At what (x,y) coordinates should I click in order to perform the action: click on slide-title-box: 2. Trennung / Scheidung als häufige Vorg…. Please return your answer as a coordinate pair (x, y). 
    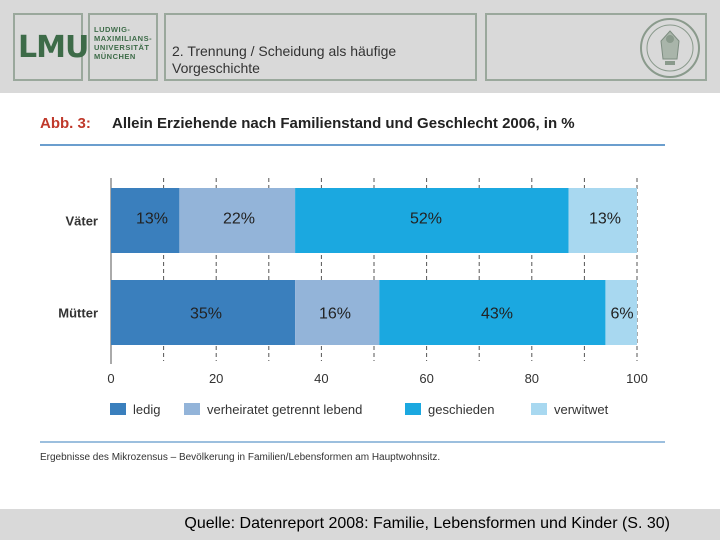
    Looking at the image, I should click on (320, 47).